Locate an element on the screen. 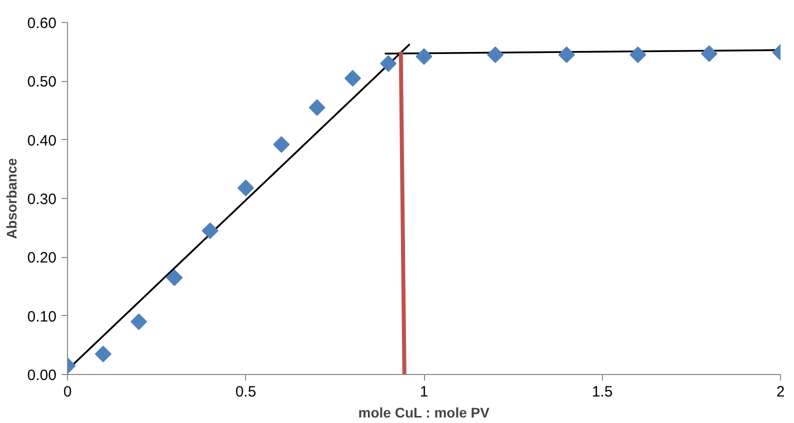  x-axis-title: mole CuL : mole PV is located at coordinates (424, 412).